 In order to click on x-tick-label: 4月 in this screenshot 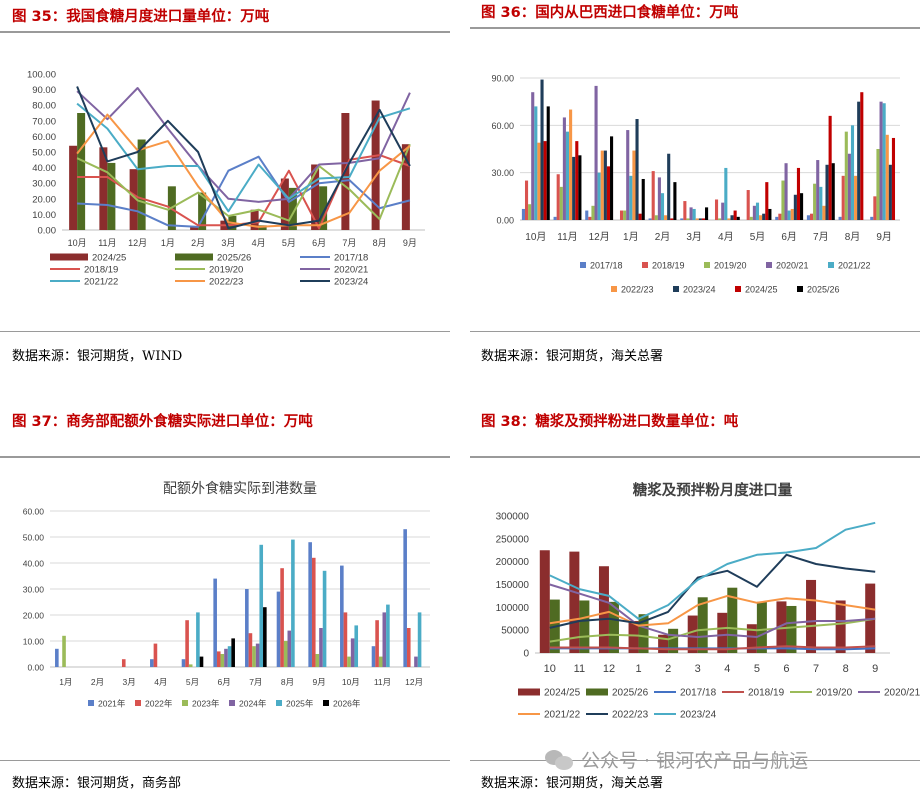, I will do `click(160, 682)`.